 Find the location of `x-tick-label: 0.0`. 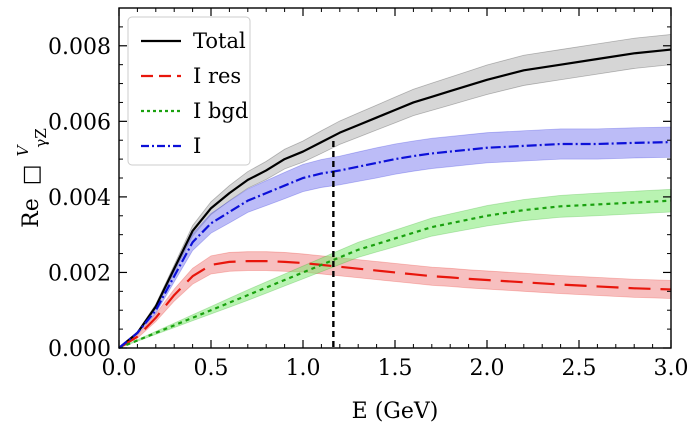

x-tick-label: 0.0 is located at coordinates (119, 368).